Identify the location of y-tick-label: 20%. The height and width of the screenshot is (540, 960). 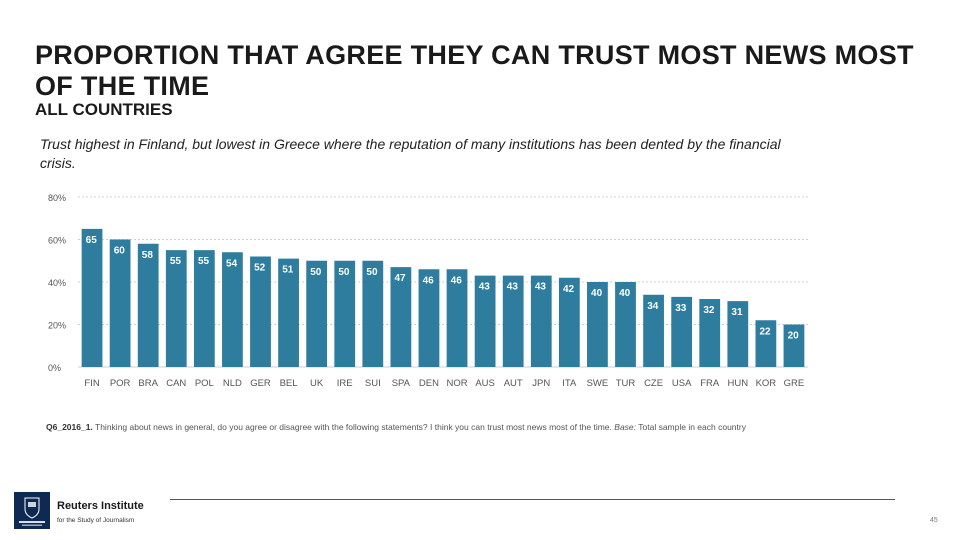
(57, 326).